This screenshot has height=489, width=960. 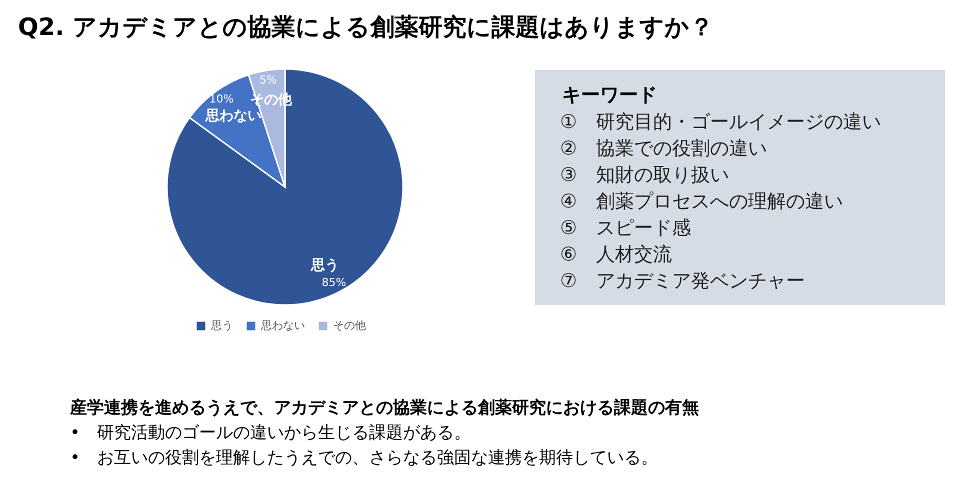 What do you see at coordinates (721, 122) in the screenshot?
I see `text: ① 研究目的・ゴールイメージの違い` at bounding box center [721, 122].